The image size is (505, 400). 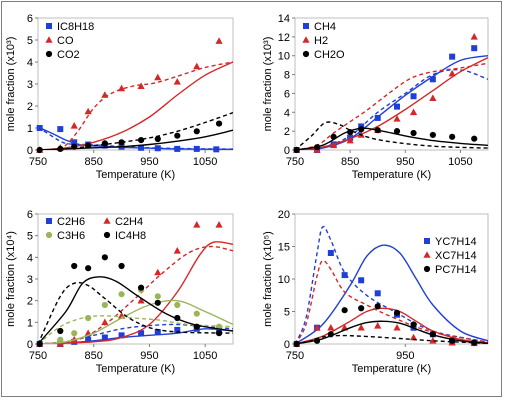 I want to click on legend-entry-co2: CO2, so click(x=62, y=55).